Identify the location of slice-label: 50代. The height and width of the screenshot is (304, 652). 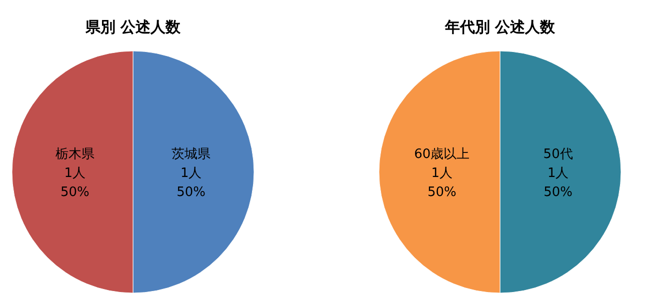
(558, 154).